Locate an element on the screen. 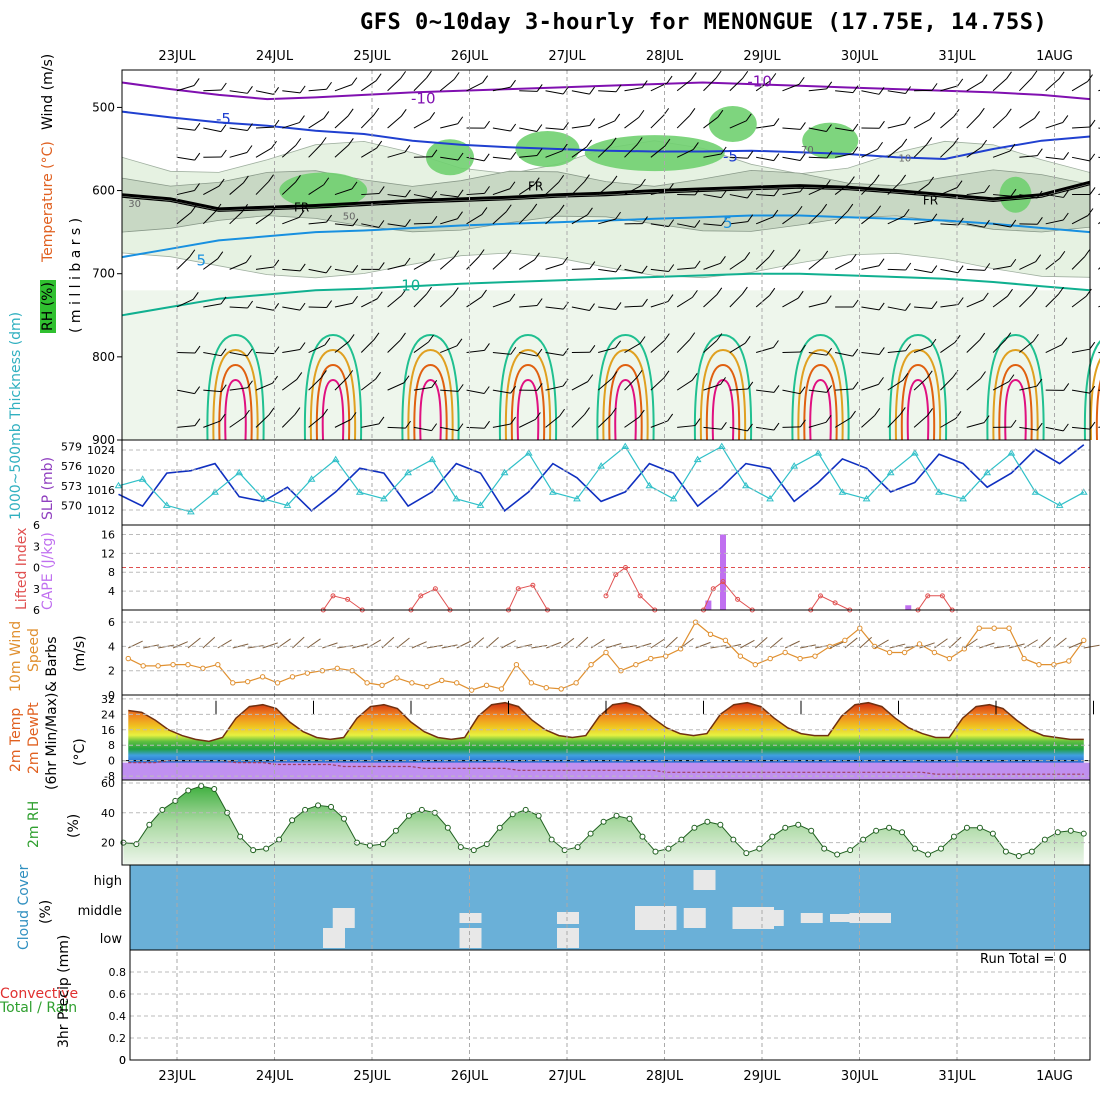 This screenshot has height=1100, width=1100. precip-tick-label: 0.8 is located at coordinates (118, 972).